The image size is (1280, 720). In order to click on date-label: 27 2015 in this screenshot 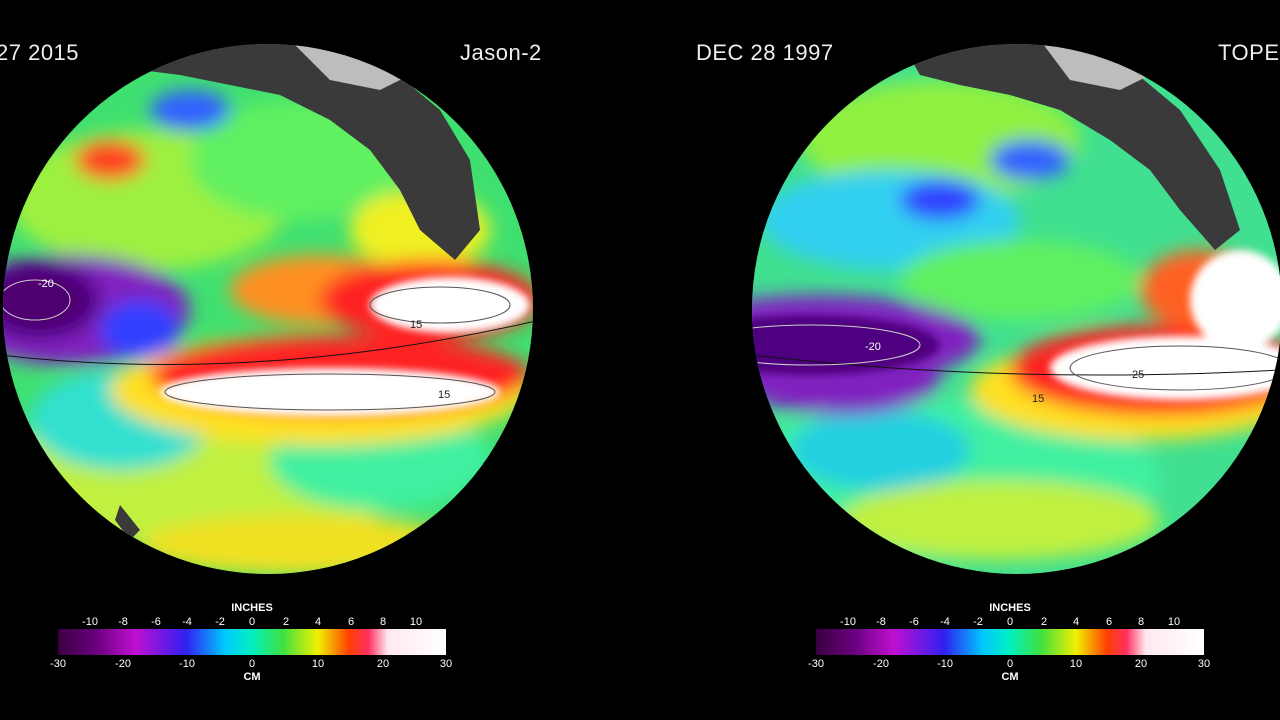, I will do `click(40, 52)`.